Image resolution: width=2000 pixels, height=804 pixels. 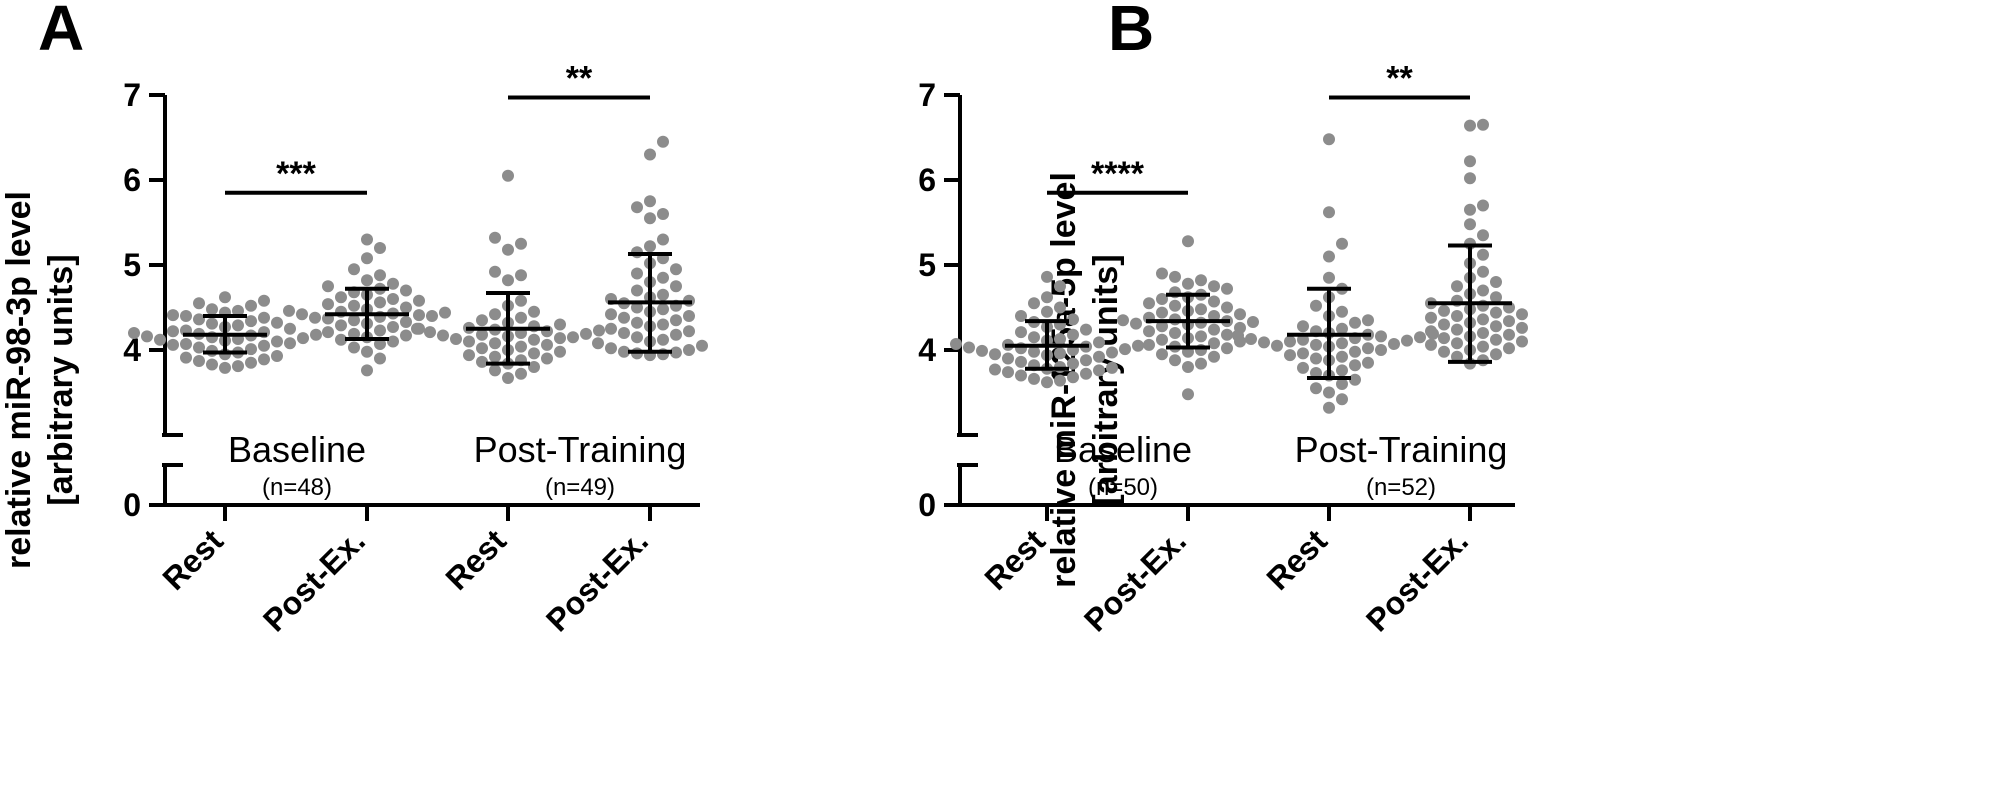 I want to click on y-tick-label: 5, so click(x=132, y=265).